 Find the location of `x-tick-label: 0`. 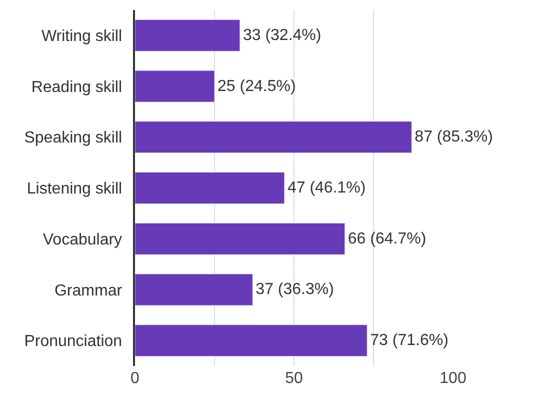

x-tick-label: 0 is located at coordinates (135, 378).